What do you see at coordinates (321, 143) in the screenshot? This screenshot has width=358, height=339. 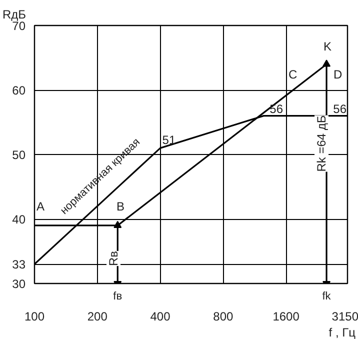 I see `annotation: Rk =64 дБ` at bounding box center [321, 143].